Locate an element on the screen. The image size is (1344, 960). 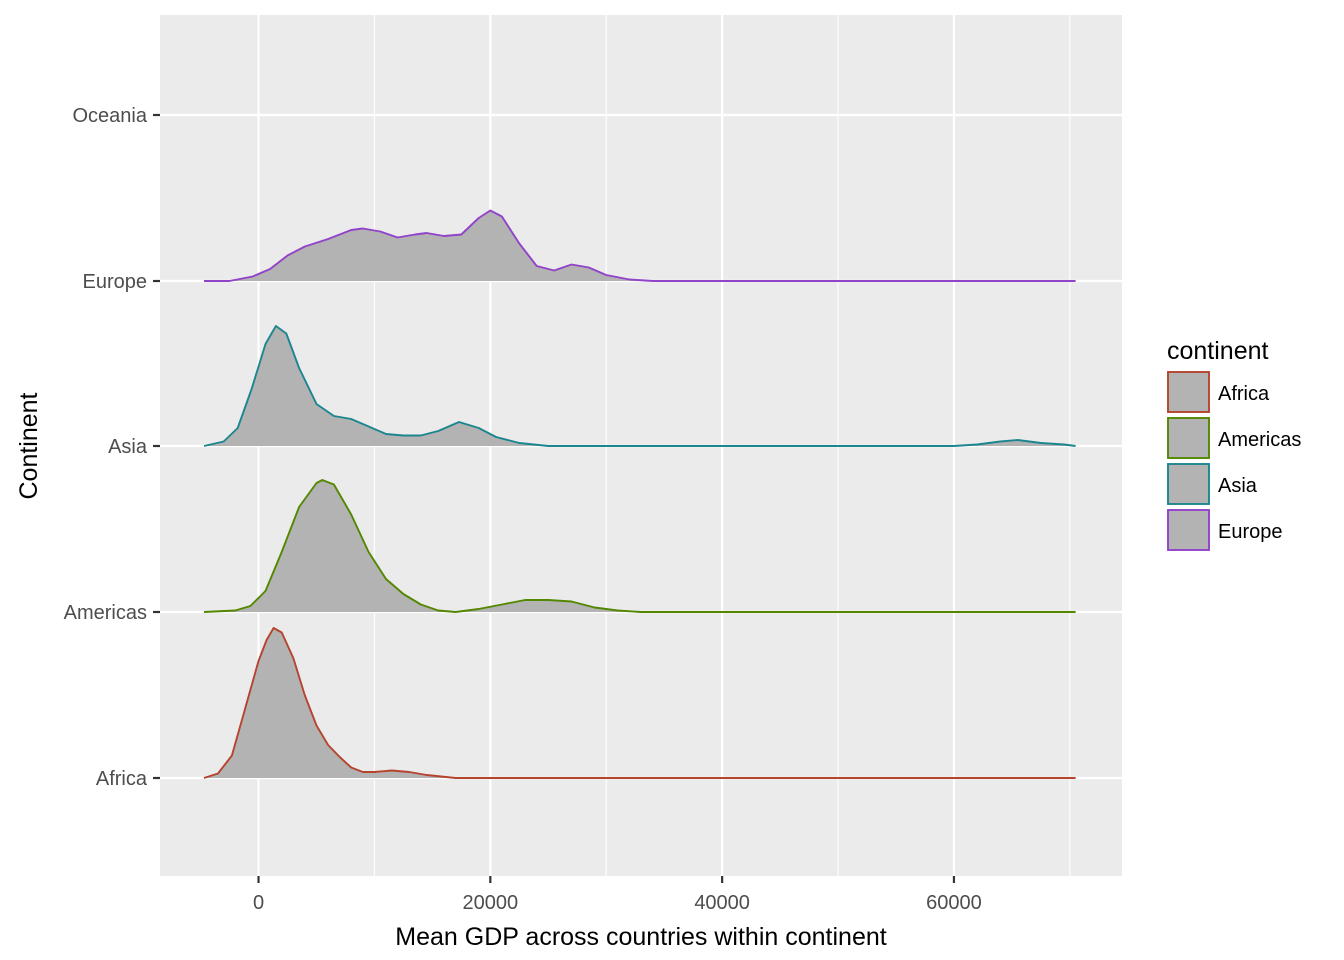
x-tick-label-1: 20000 is located at coordinates (491, 903).